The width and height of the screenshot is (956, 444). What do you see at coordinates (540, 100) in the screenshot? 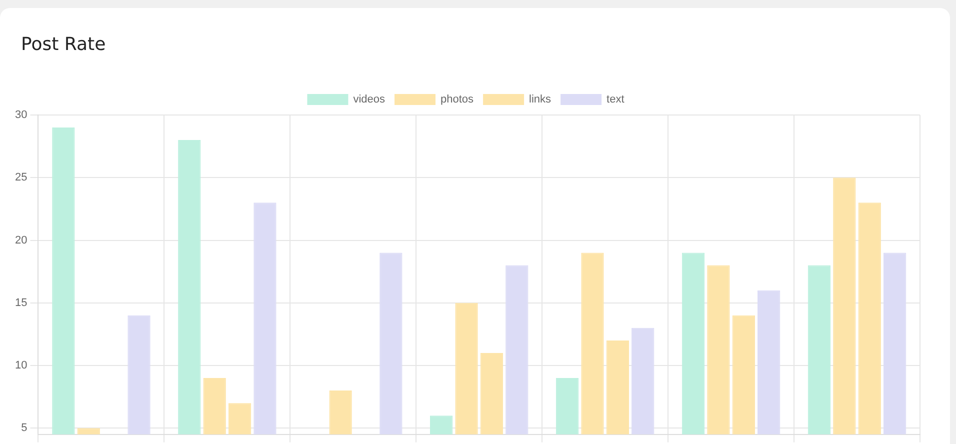
I see `legend-label: links` at bounding box center [540, 100].